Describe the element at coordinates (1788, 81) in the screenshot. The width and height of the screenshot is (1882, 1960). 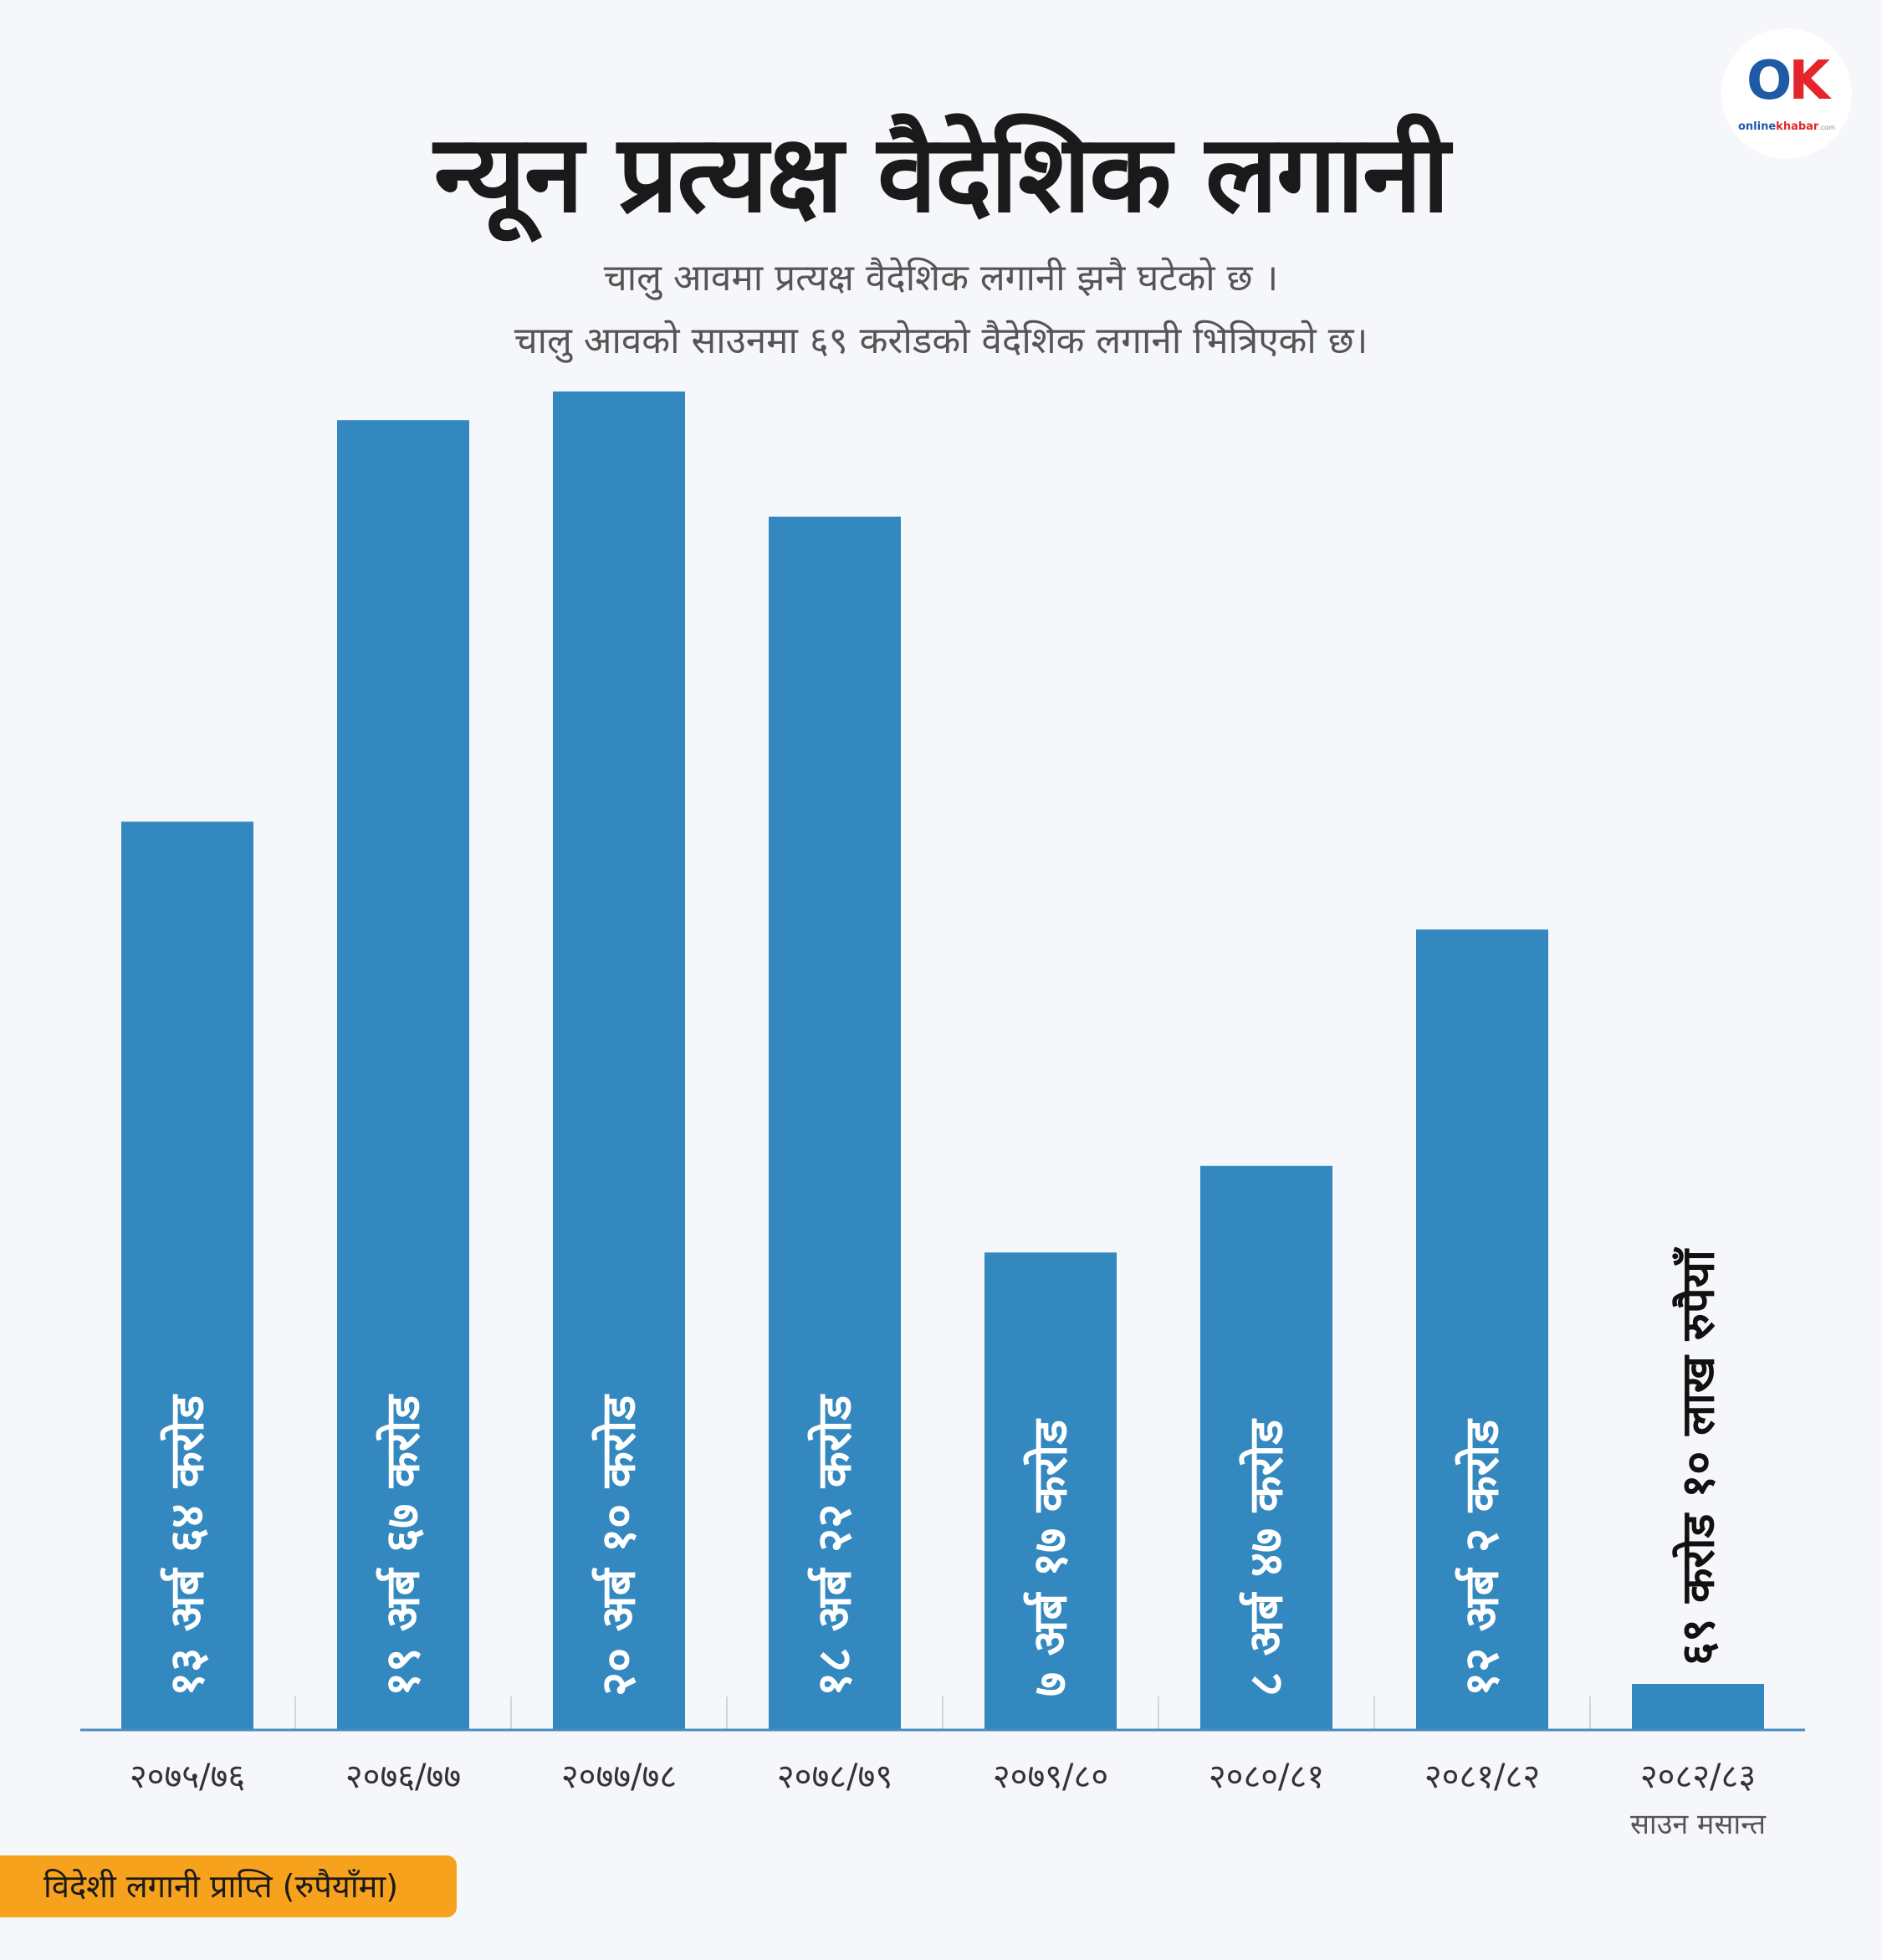
I see `ok-logo-mark: OK` at that location.